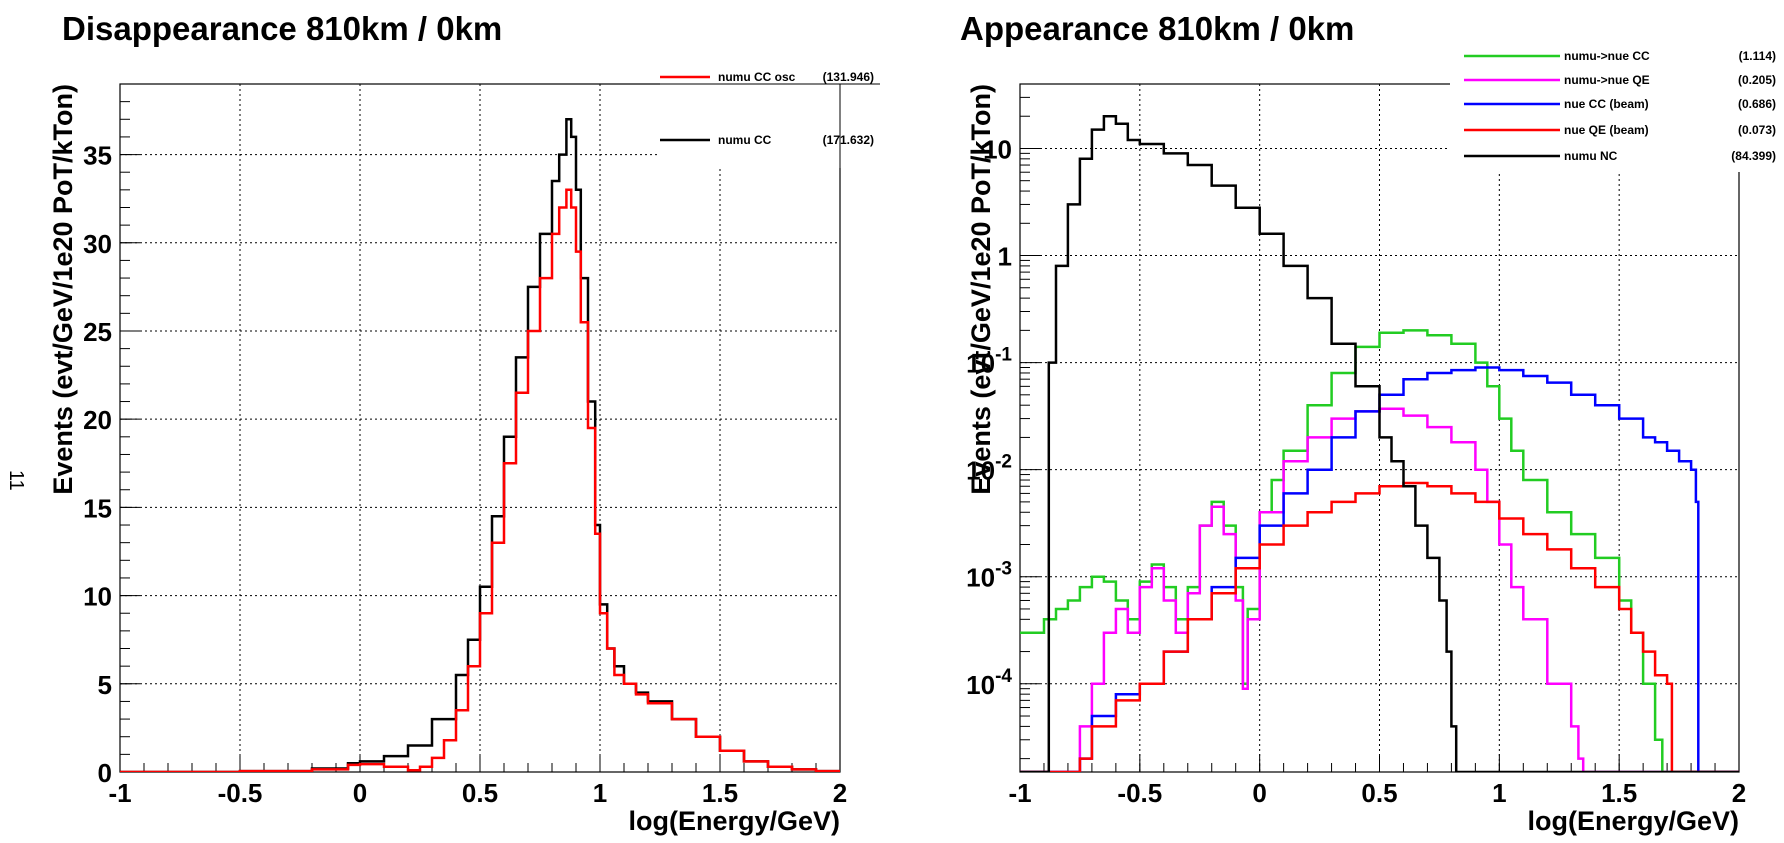 The image size is (1784, 843). What do you see at coordinates (97, 244) in the screenshot?
I see `y-tick-label: 30` at bounding box center [97, 244].